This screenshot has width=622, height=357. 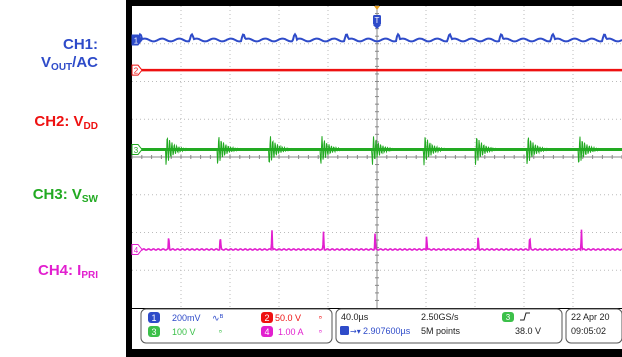 I want to click on ch1-trace, so click(x=376, y=37).